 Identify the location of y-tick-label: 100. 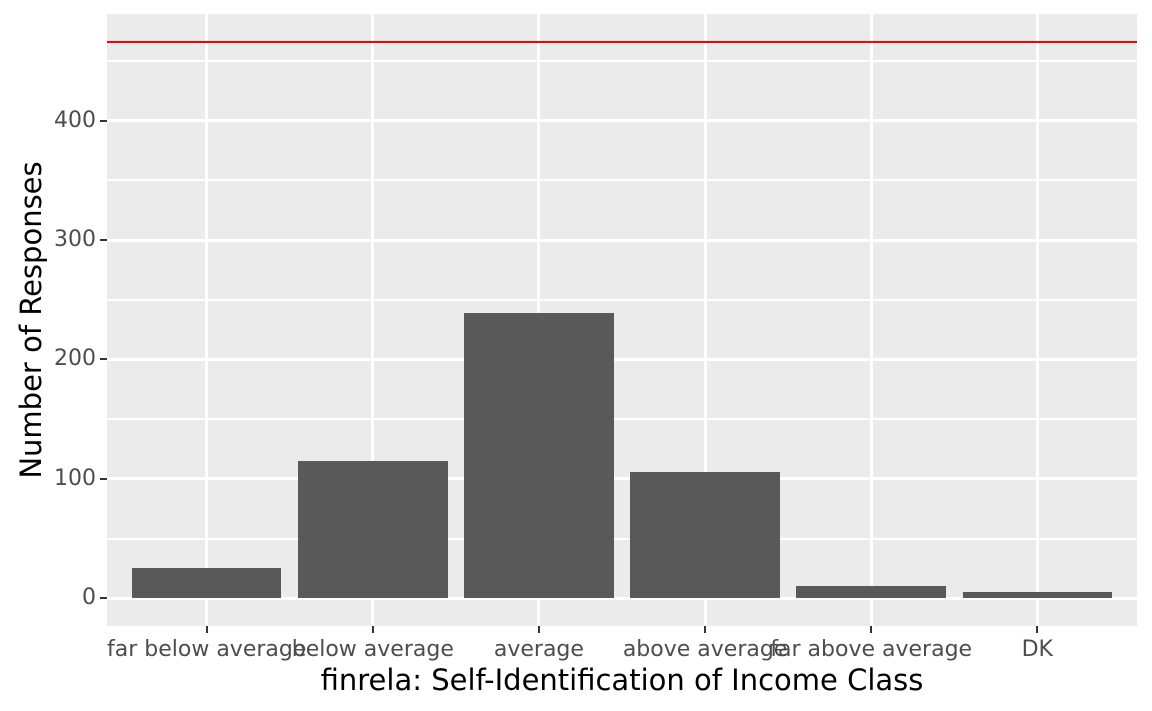
(75, 478).